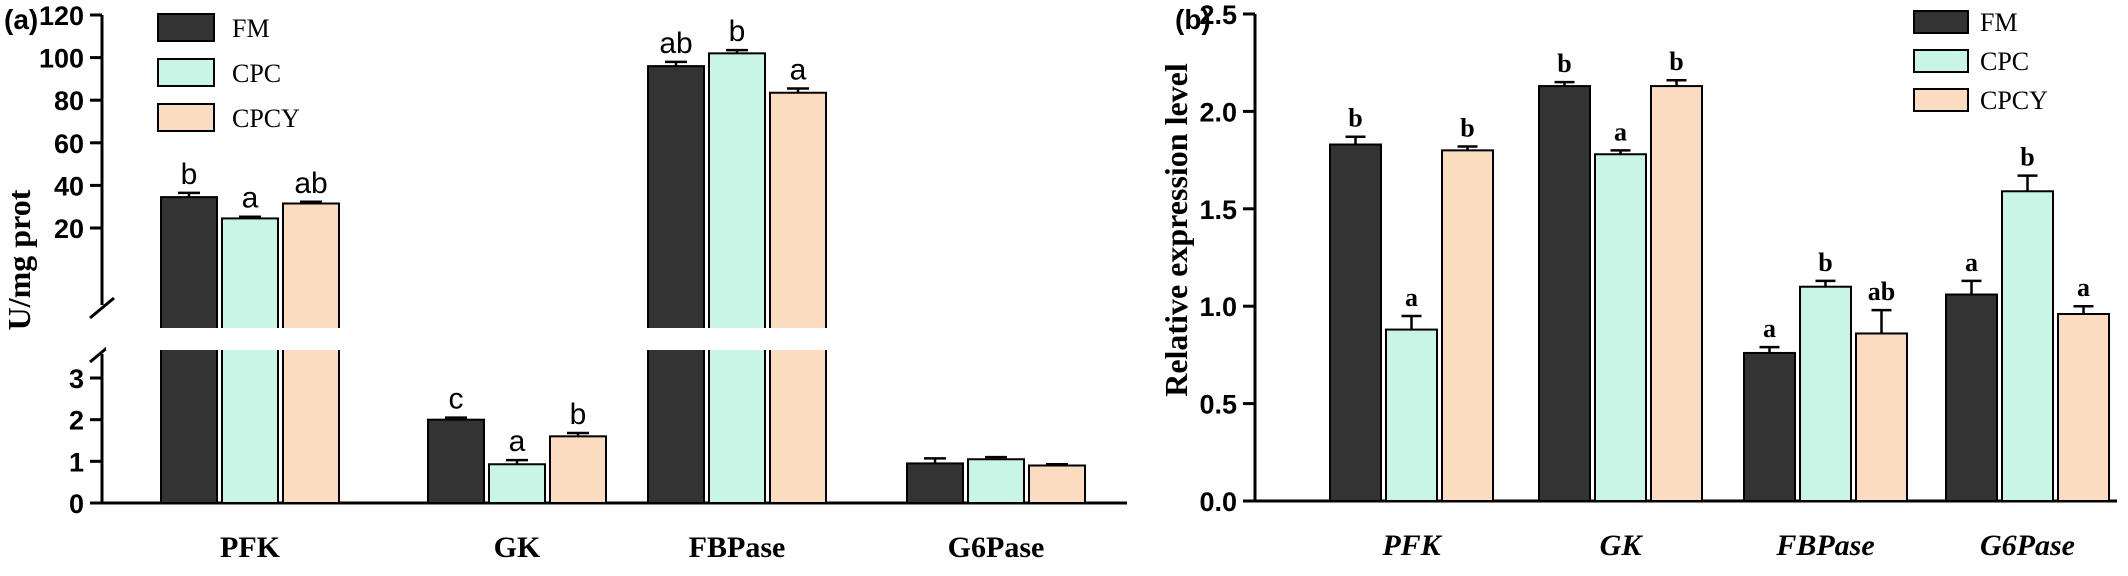 The image size is (2128, 576). I want to click on sig-label-b-CPCY-FBPase: ab, so click(1881, 291).